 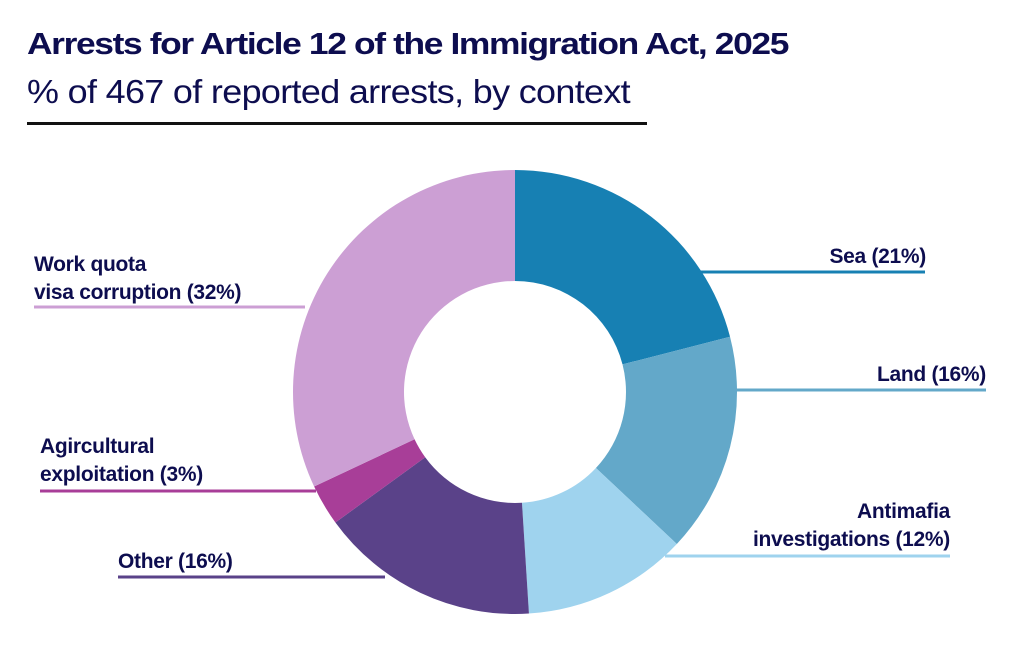 I want to click on slice-label: Other (16%), so click(x=175, y=561).